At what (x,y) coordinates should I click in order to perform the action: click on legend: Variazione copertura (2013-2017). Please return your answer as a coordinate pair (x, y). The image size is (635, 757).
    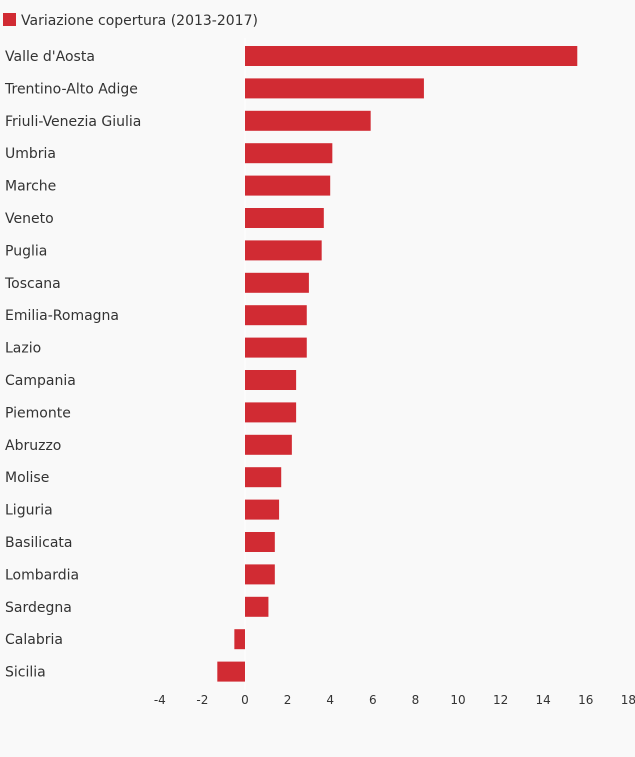
    Looking at the image, I should click on (130, 21).